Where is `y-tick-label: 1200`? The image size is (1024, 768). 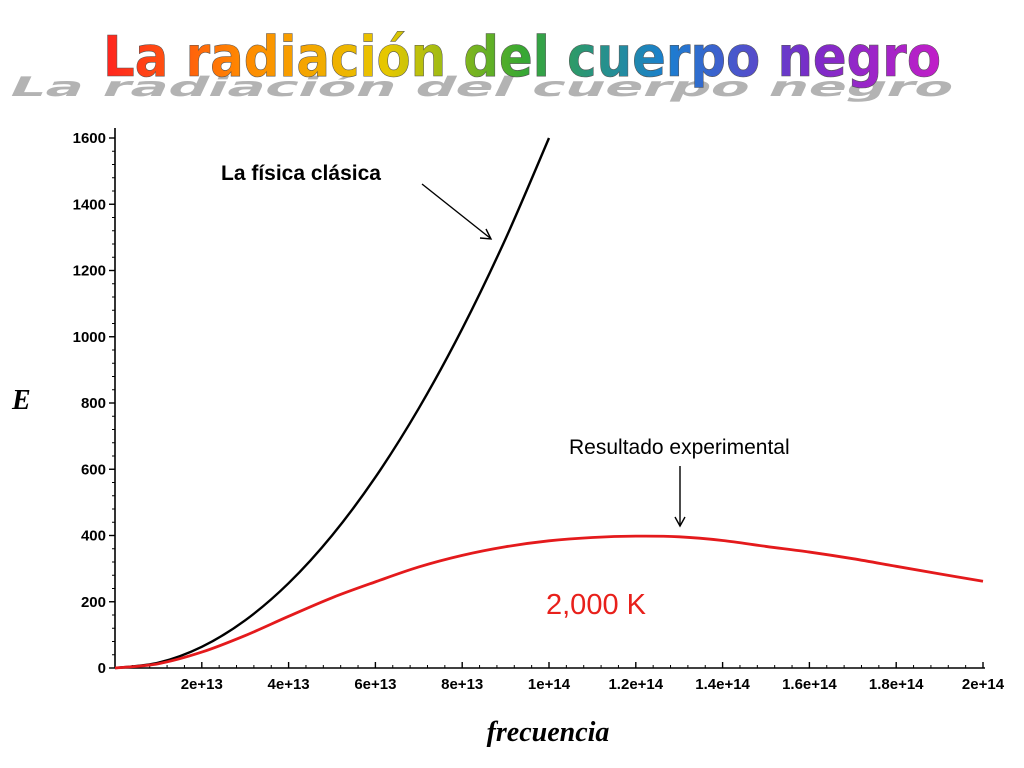
y-tick-label: 1200 is located at coordinates (89, 271).